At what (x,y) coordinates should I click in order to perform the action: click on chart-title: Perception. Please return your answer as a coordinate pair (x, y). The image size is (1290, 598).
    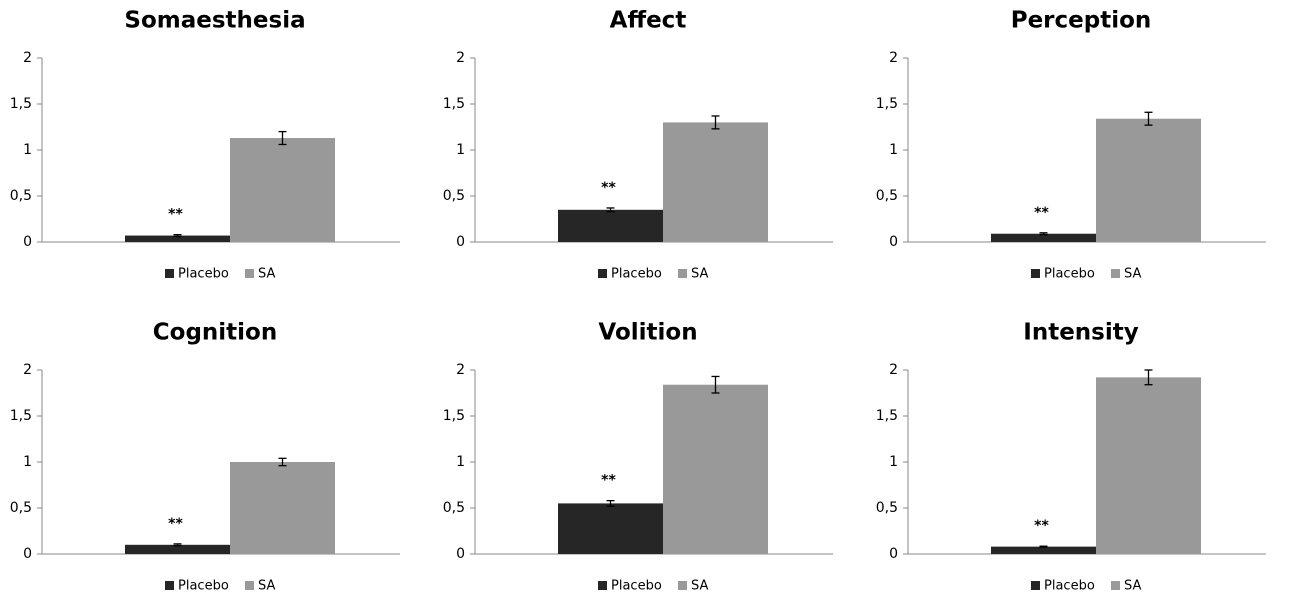
    Looking at the image, I should click on (1081, 21).